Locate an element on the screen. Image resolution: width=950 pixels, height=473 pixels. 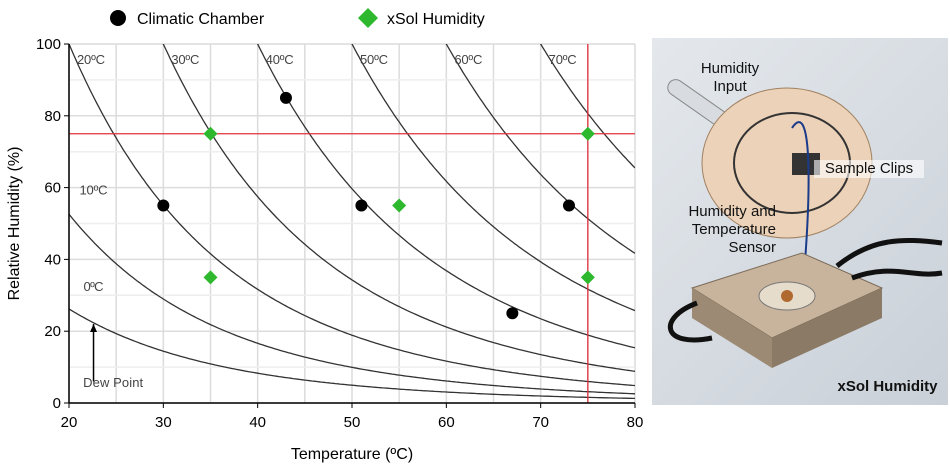
y-tick-label: 0 is located at coordinates (57, 403).